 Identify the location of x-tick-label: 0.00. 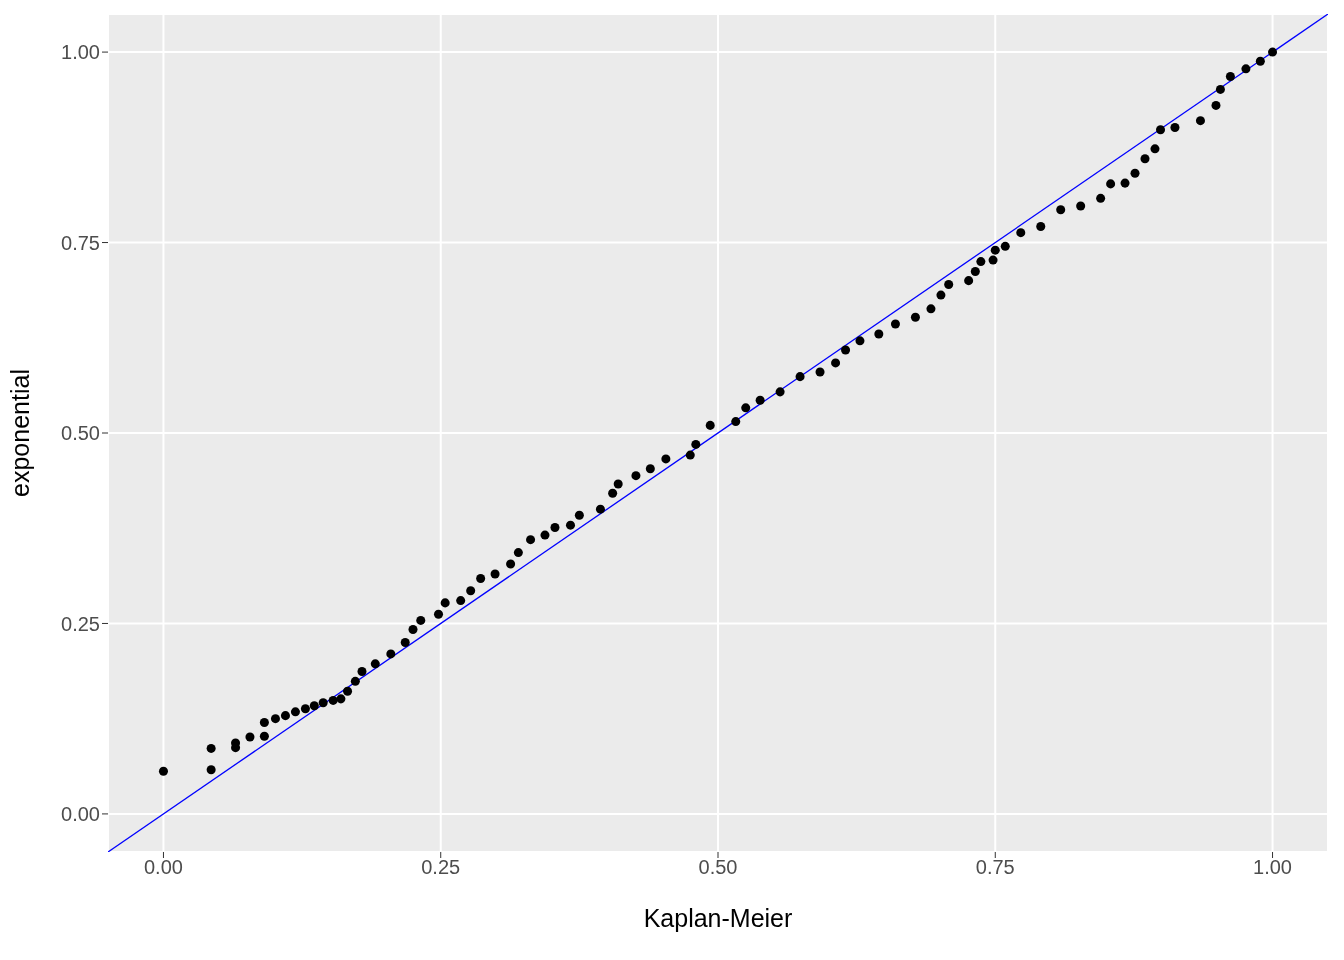
(163, 867).